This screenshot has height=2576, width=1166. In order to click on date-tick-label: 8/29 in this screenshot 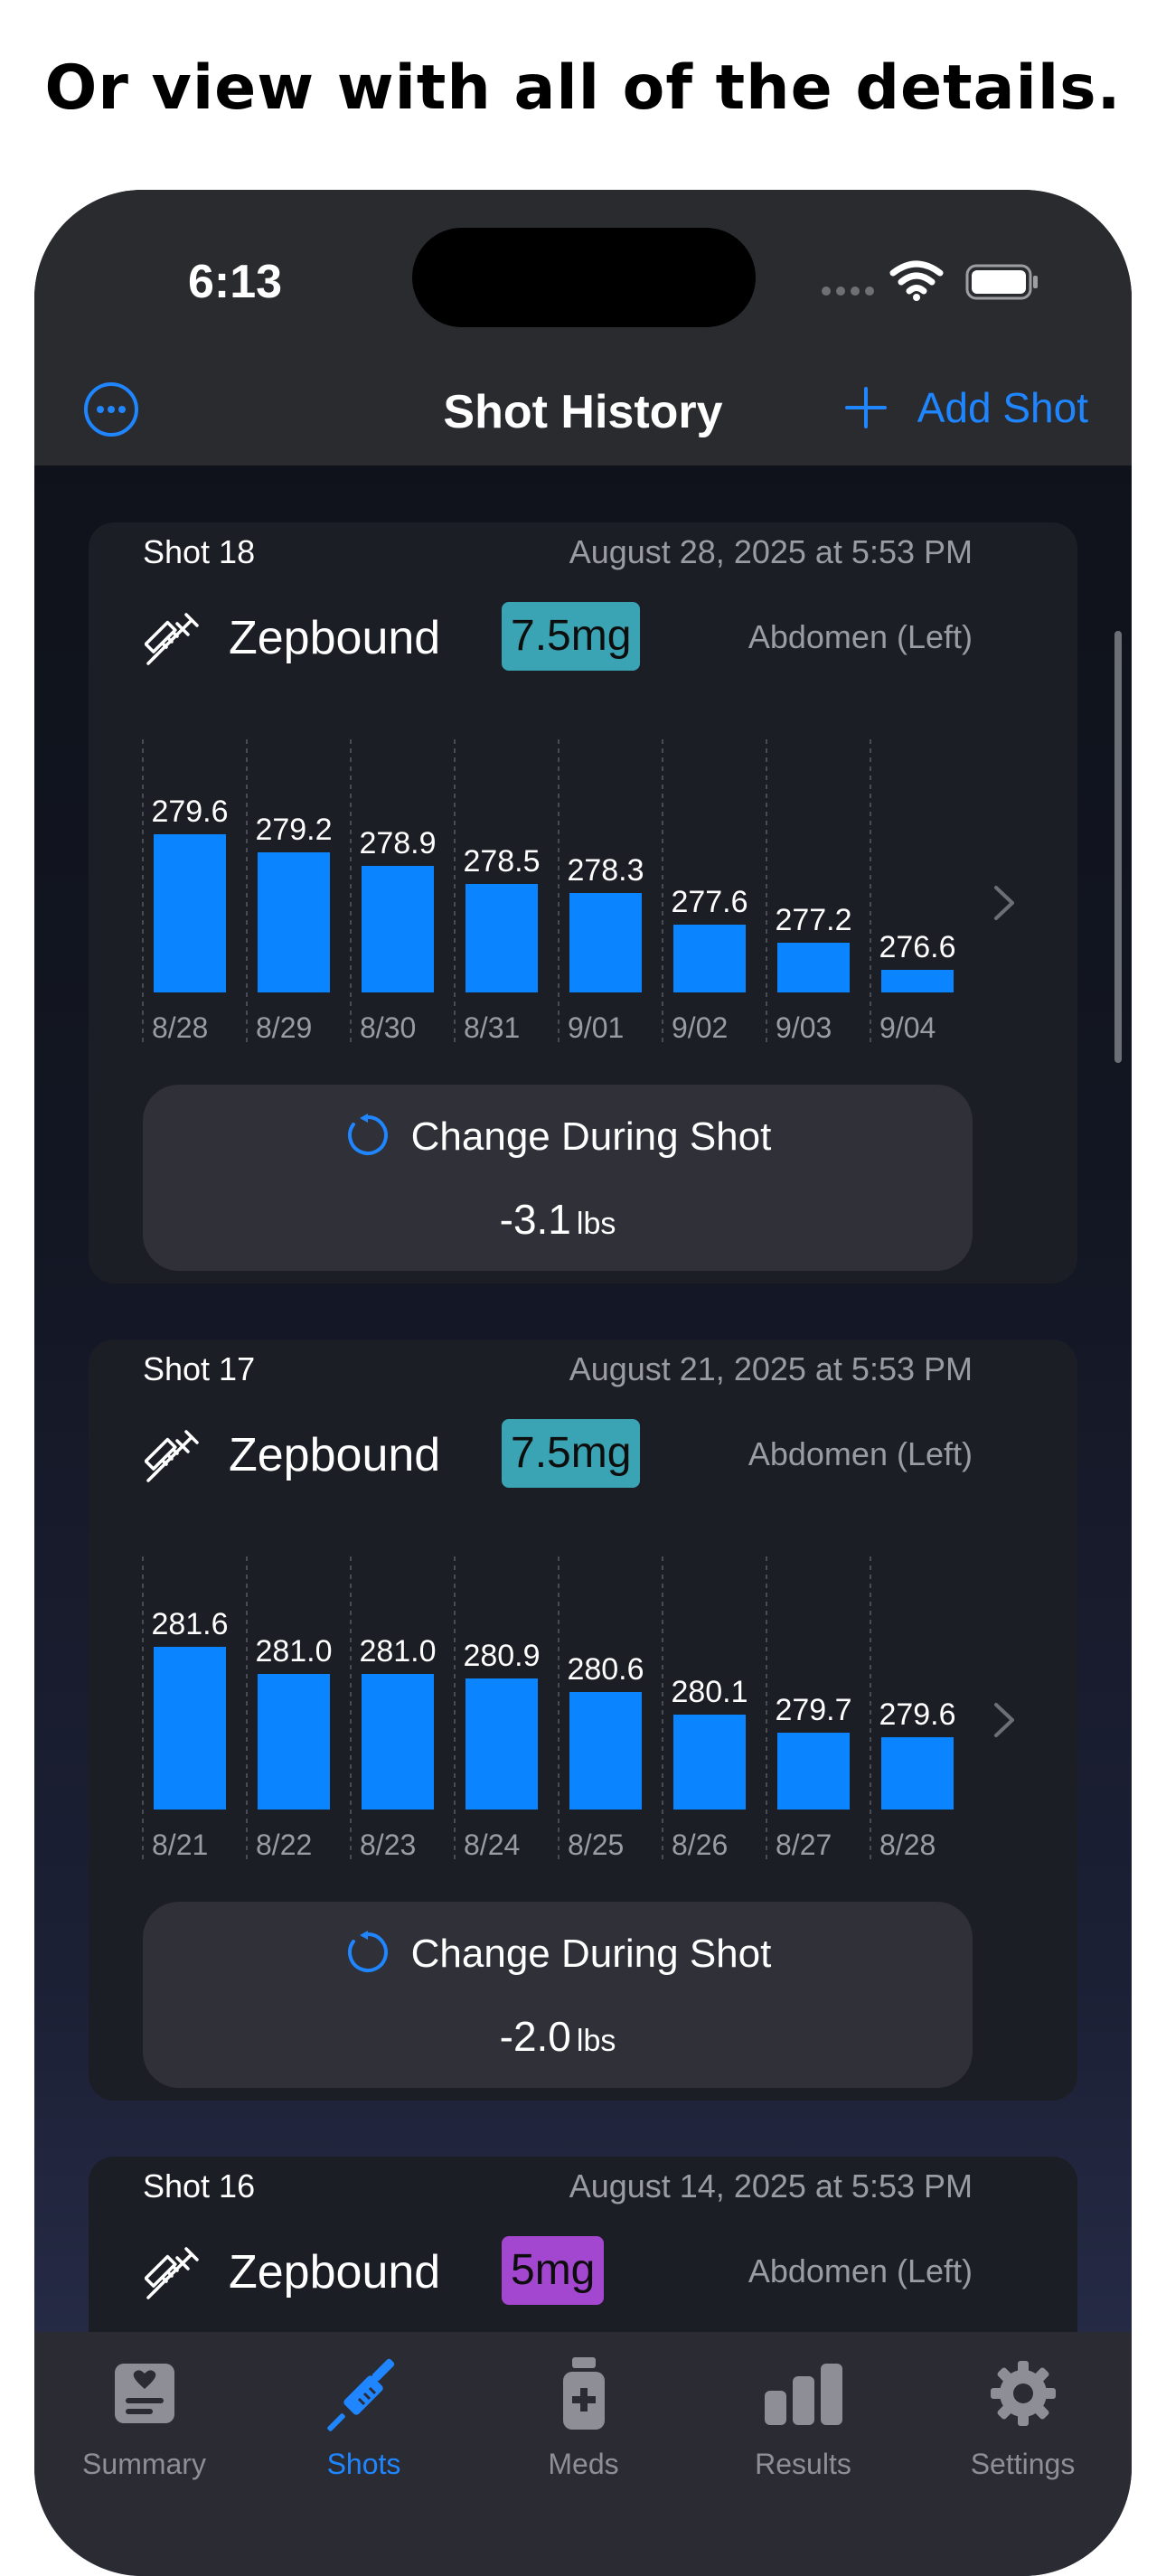, I will do `click(284, 1028)`.